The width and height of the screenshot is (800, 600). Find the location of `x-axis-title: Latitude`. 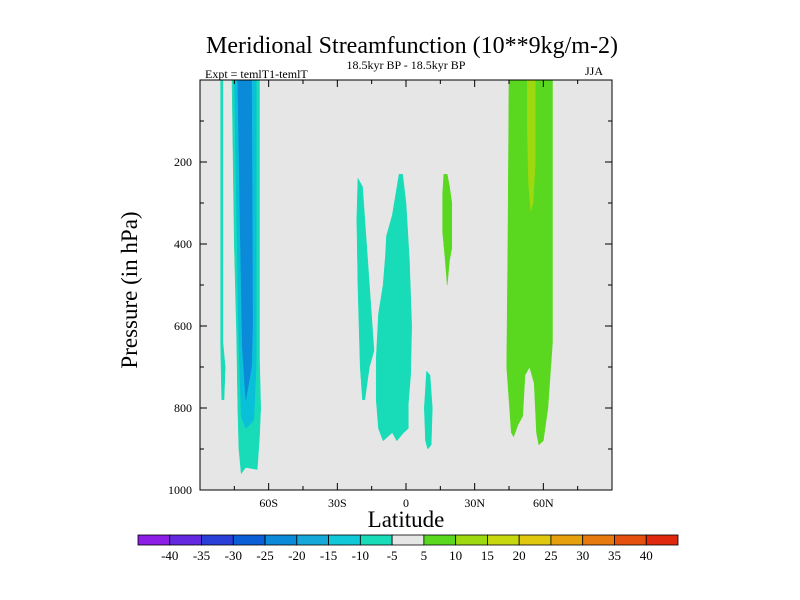

x-axis-title: Latitude is located at coordinates (406, 519).